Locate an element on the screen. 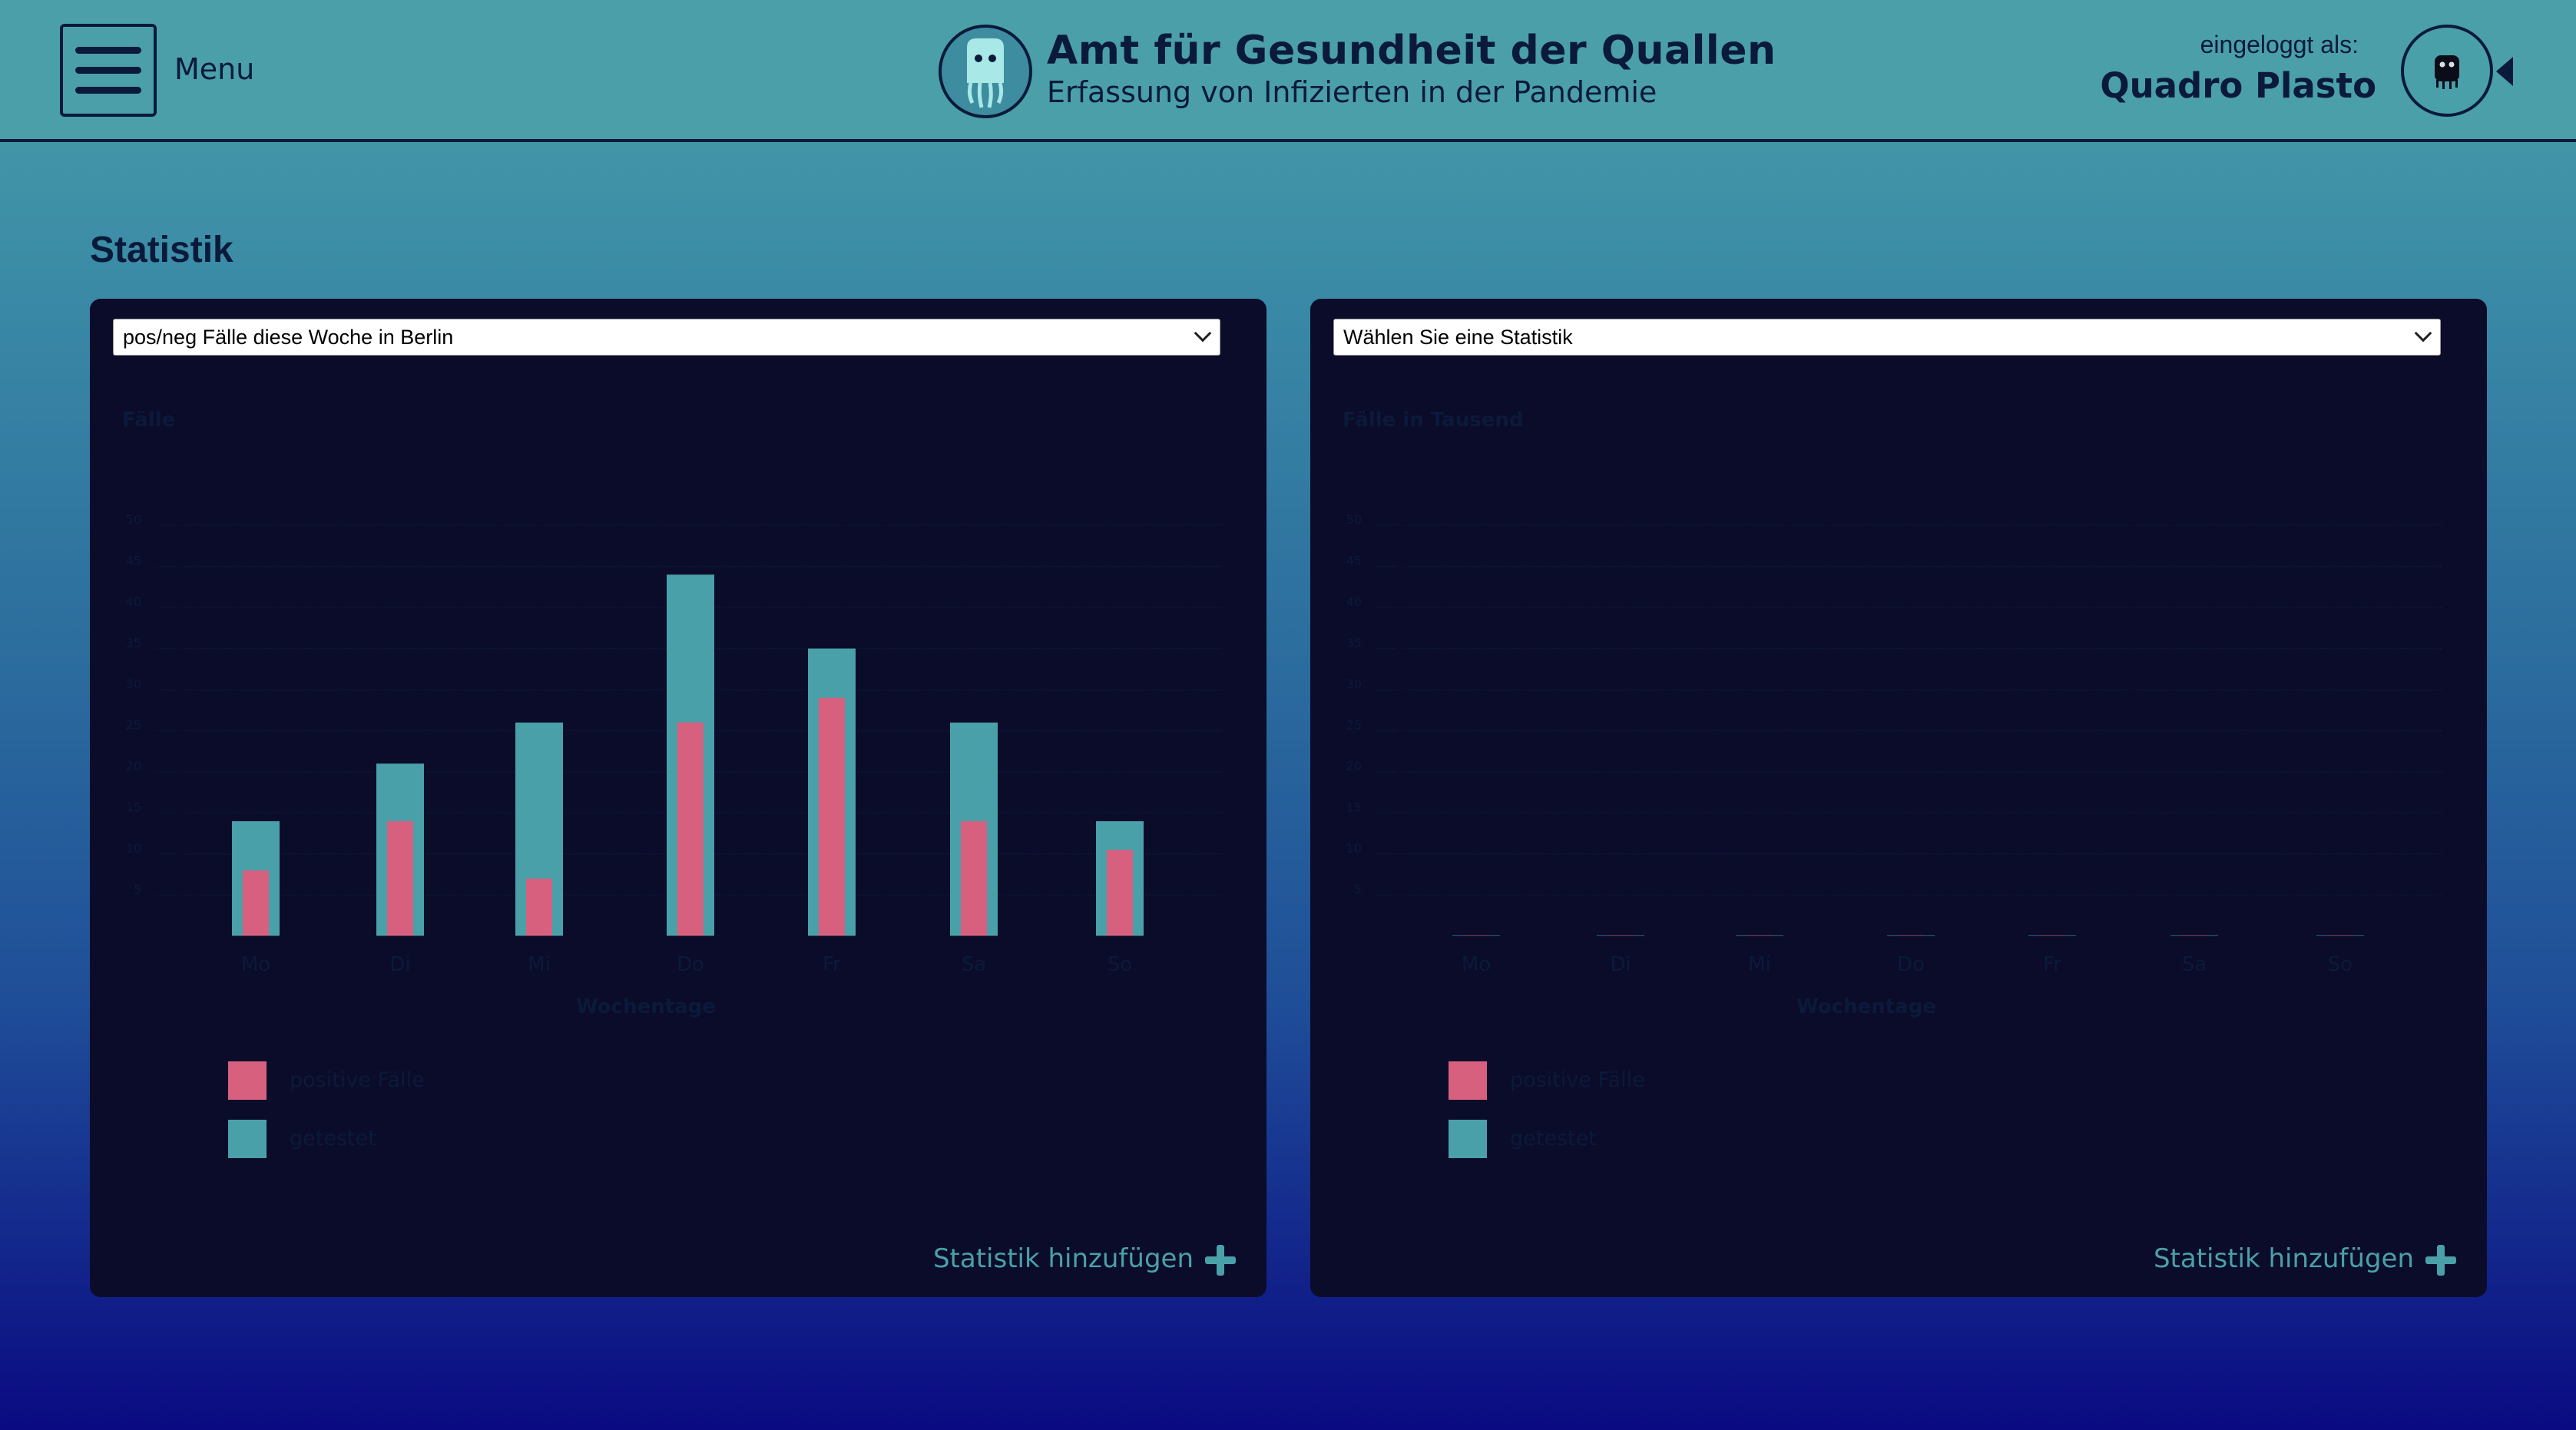 The height and width of the screenshot is (1430, 2576). app-title: Amt für Gesundheit der Quallen is located at coordinates (1412, 51).